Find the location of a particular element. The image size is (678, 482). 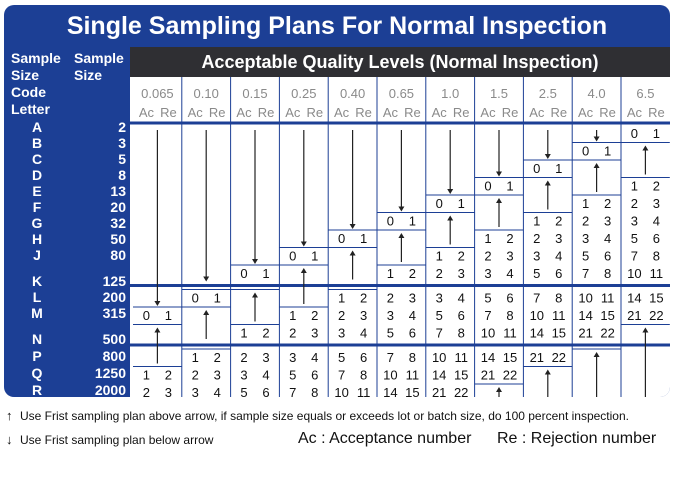

sample-size-20: 20 is located at coordinates (118, 207).